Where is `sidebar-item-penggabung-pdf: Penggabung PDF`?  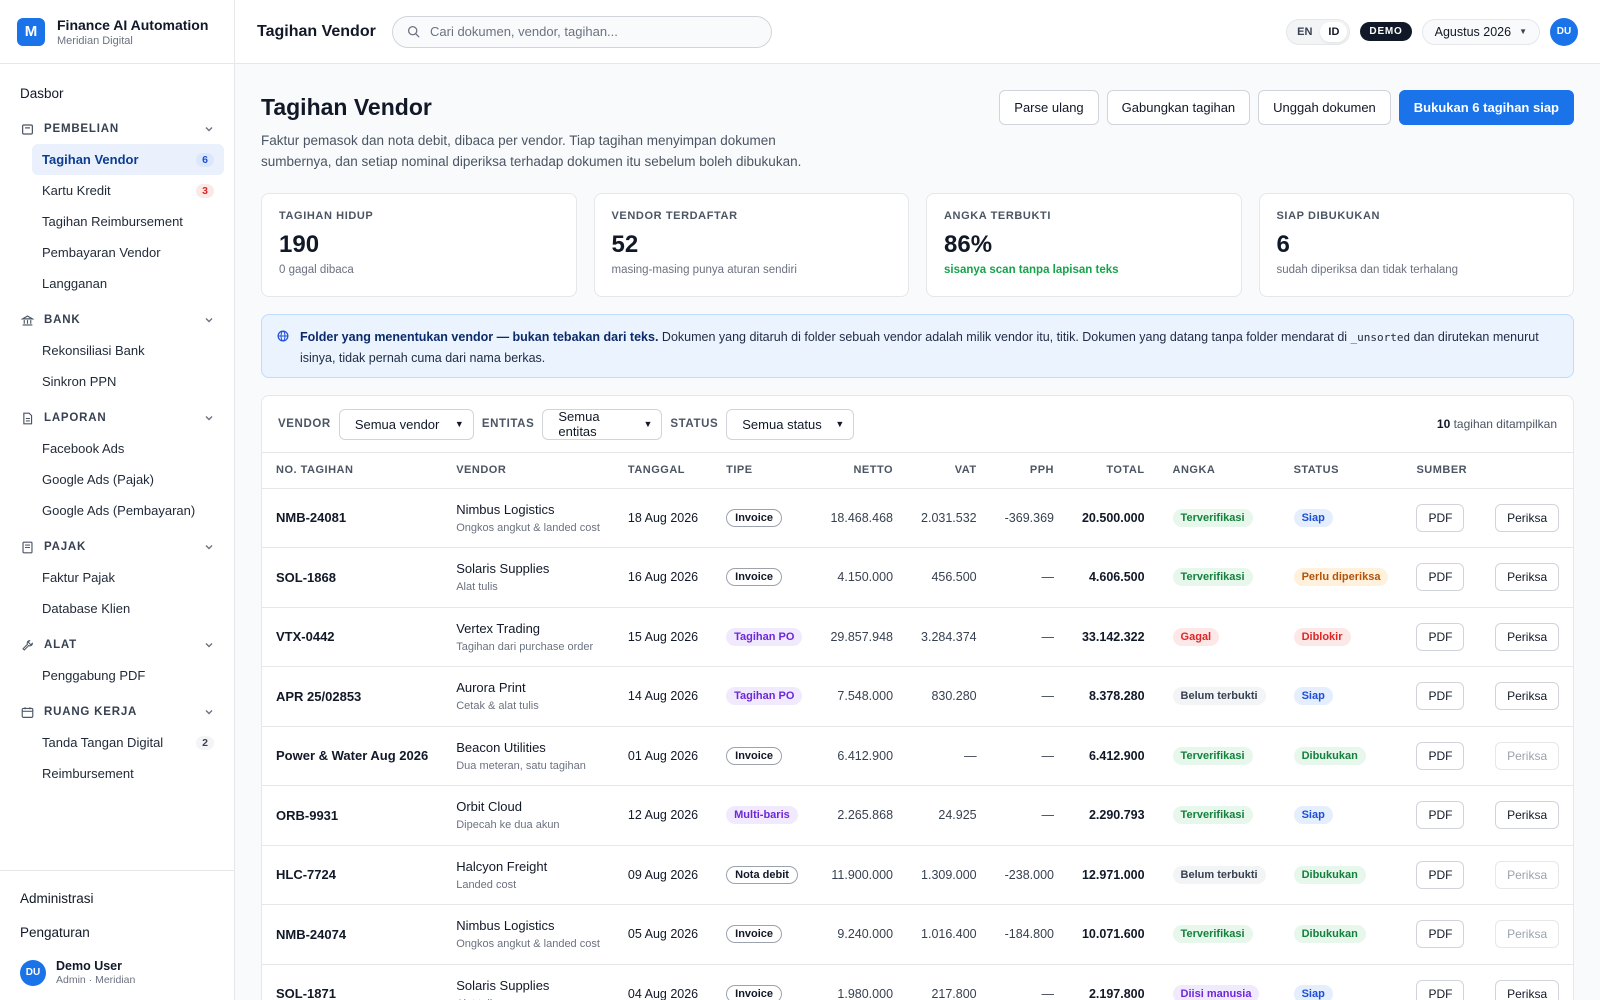 sidebar-item-penggabung-pdf: Penggabung PDF is located at coordinates (117, 675).